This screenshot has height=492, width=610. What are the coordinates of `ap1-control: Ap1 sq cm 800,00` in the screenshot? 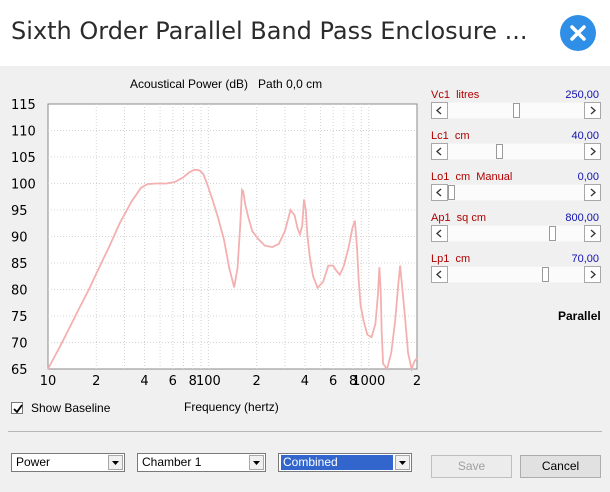 It's located at (516, 232).